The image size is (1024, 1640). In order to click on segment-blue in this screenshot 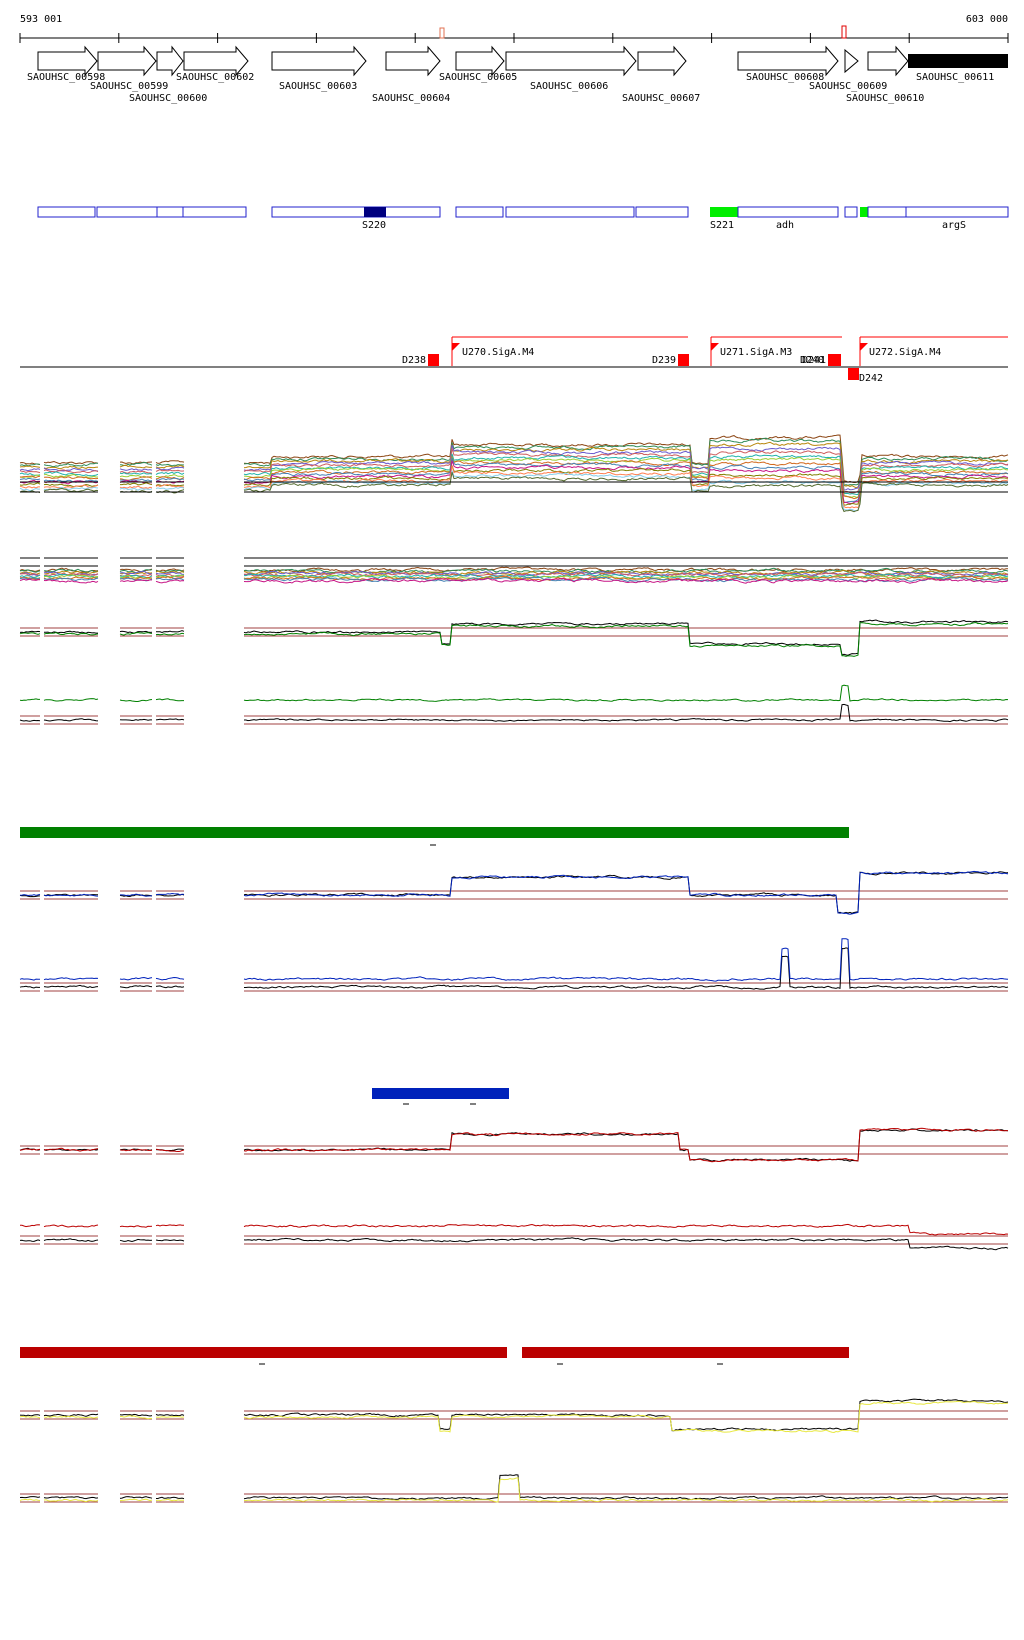, I will do `click(440, 1093)`.